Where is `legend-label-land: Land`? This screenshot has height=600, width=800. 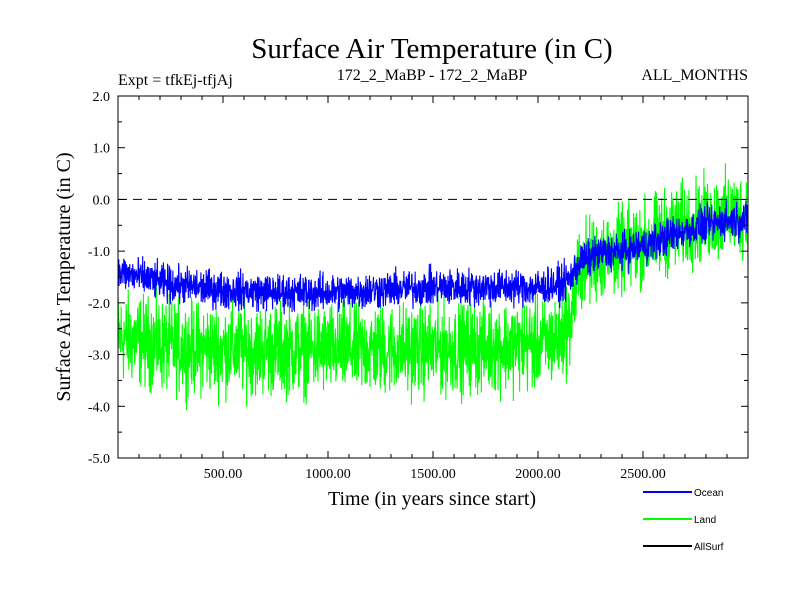 legend-label-land: Land is located at coordinates (705, 520).